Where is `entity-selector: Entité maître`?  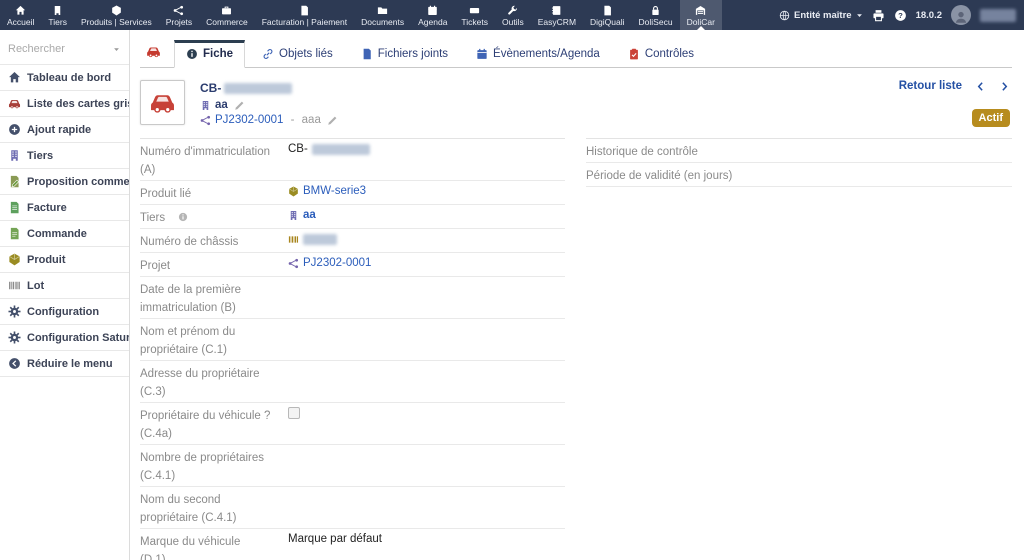 entity-selector: Entité maître is located at coordinates (821, 15).